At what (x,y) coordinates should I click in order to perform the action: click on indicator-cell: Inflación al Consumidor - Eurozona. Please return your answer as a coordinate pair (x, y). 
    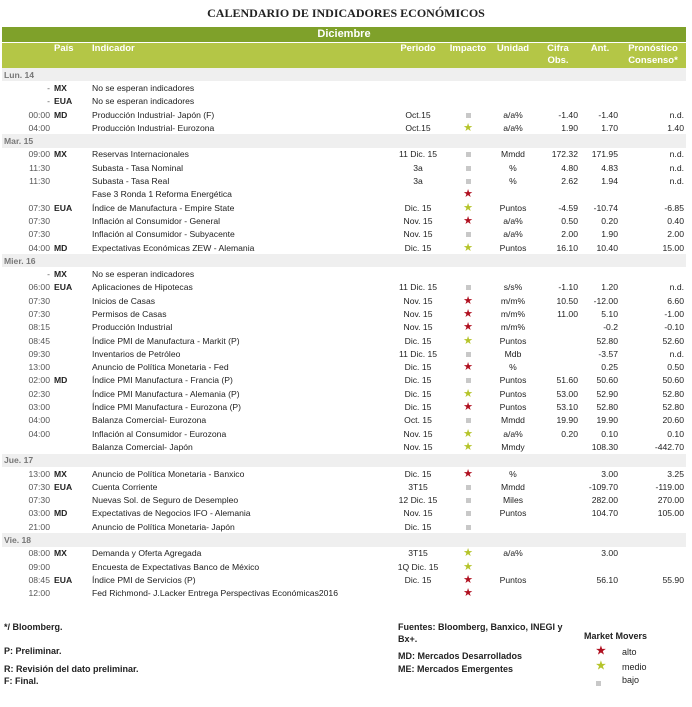
    Looking at the image, I should click on (159, 433).